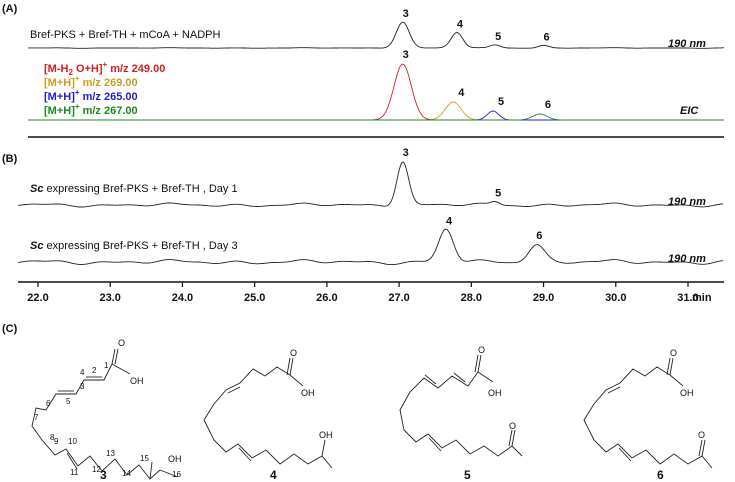 This screenshot has height=482, width=735. Describe the element at coordinates (56, 69) in the screenshot. I see `eic-legend-item-0-part-0: [M-H` at that location.